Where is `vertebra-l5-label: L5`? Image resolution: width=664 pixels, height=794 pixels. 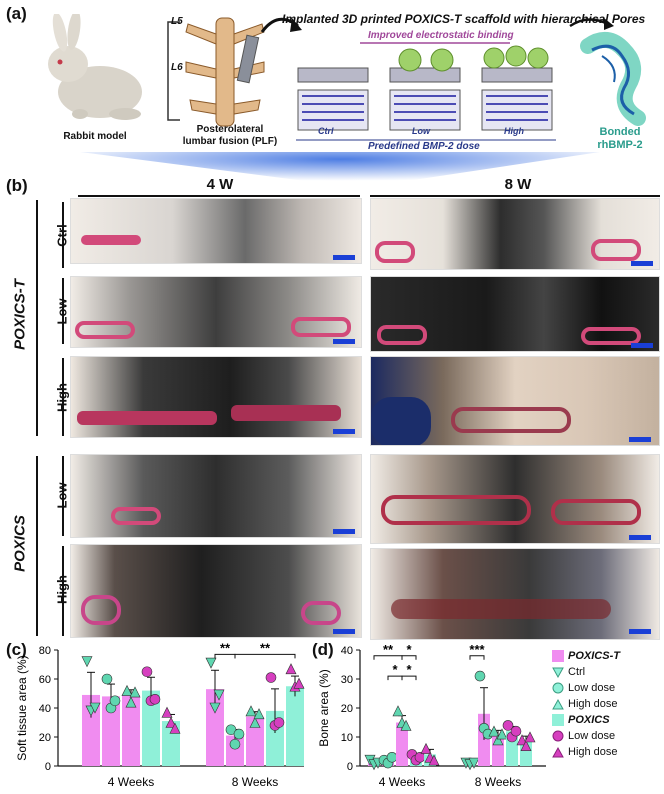
vertebra-l5-label: L5 is located at coordinates (177, 21).